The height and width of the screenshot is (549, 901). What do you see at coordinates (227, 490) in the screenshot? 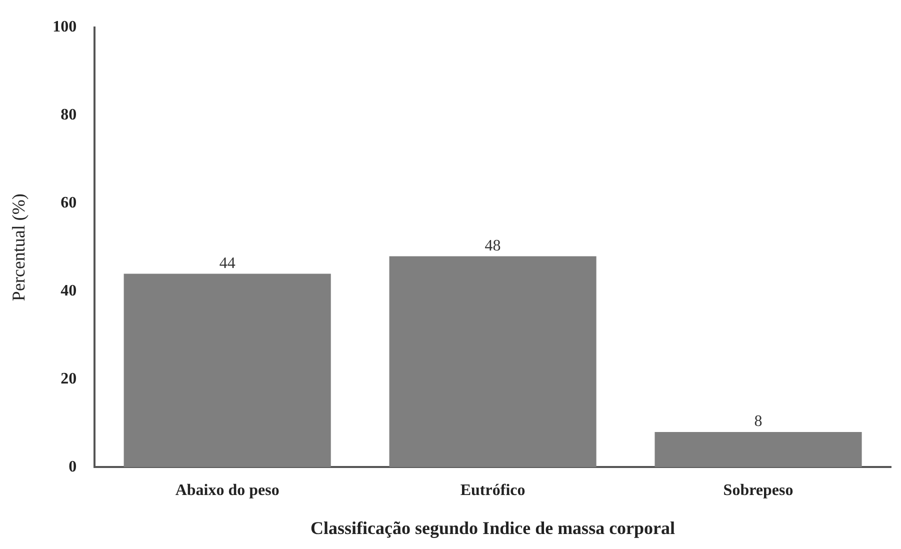
I see `x-tick-label: Abaixo do peso` at bounding box center [227, 490].